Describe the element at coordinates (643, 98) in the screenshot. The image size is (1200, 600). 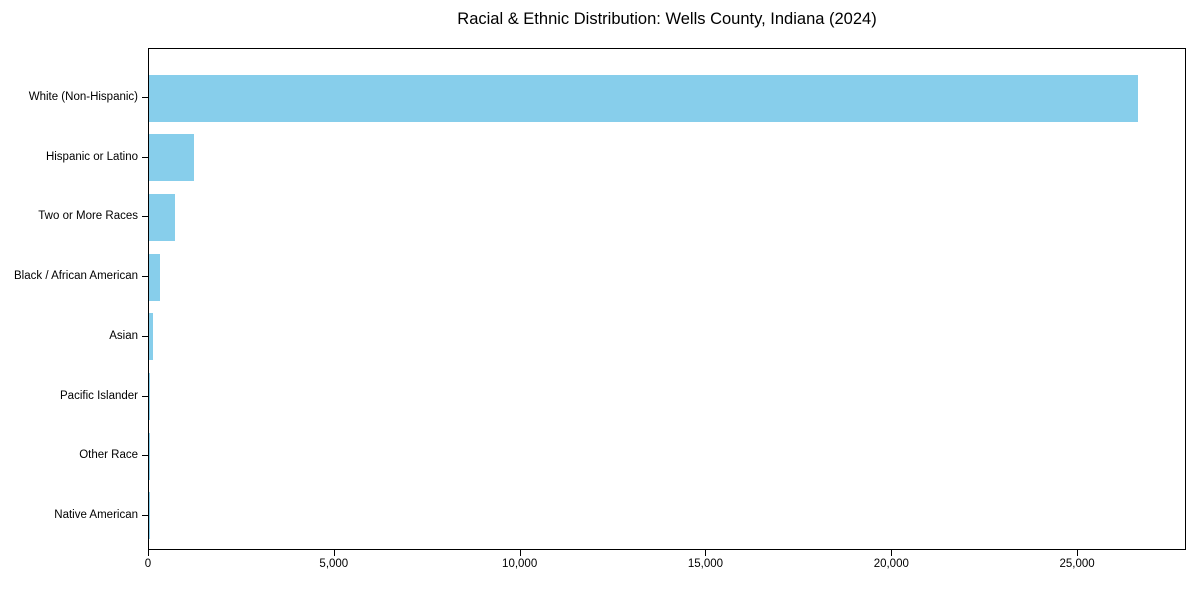
I see `bar-white-non-hispanic` at that location.